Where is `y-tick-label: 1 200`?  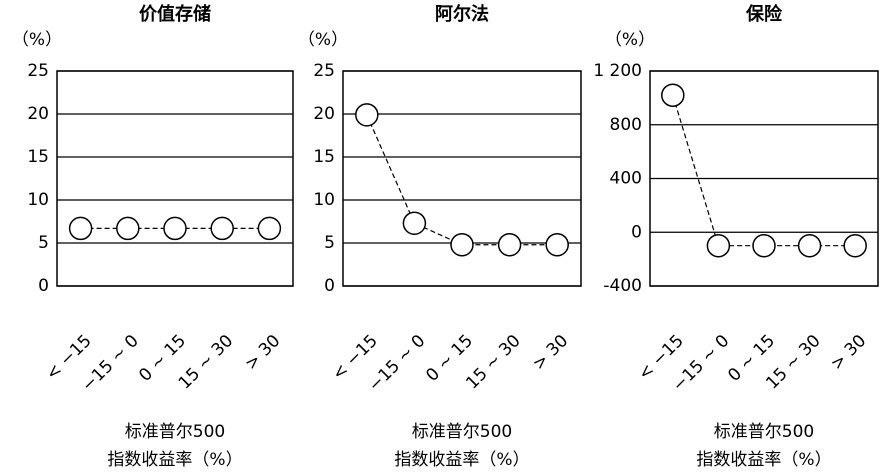
y-tick-label: 1 200 is located at coordinates (617, 71).